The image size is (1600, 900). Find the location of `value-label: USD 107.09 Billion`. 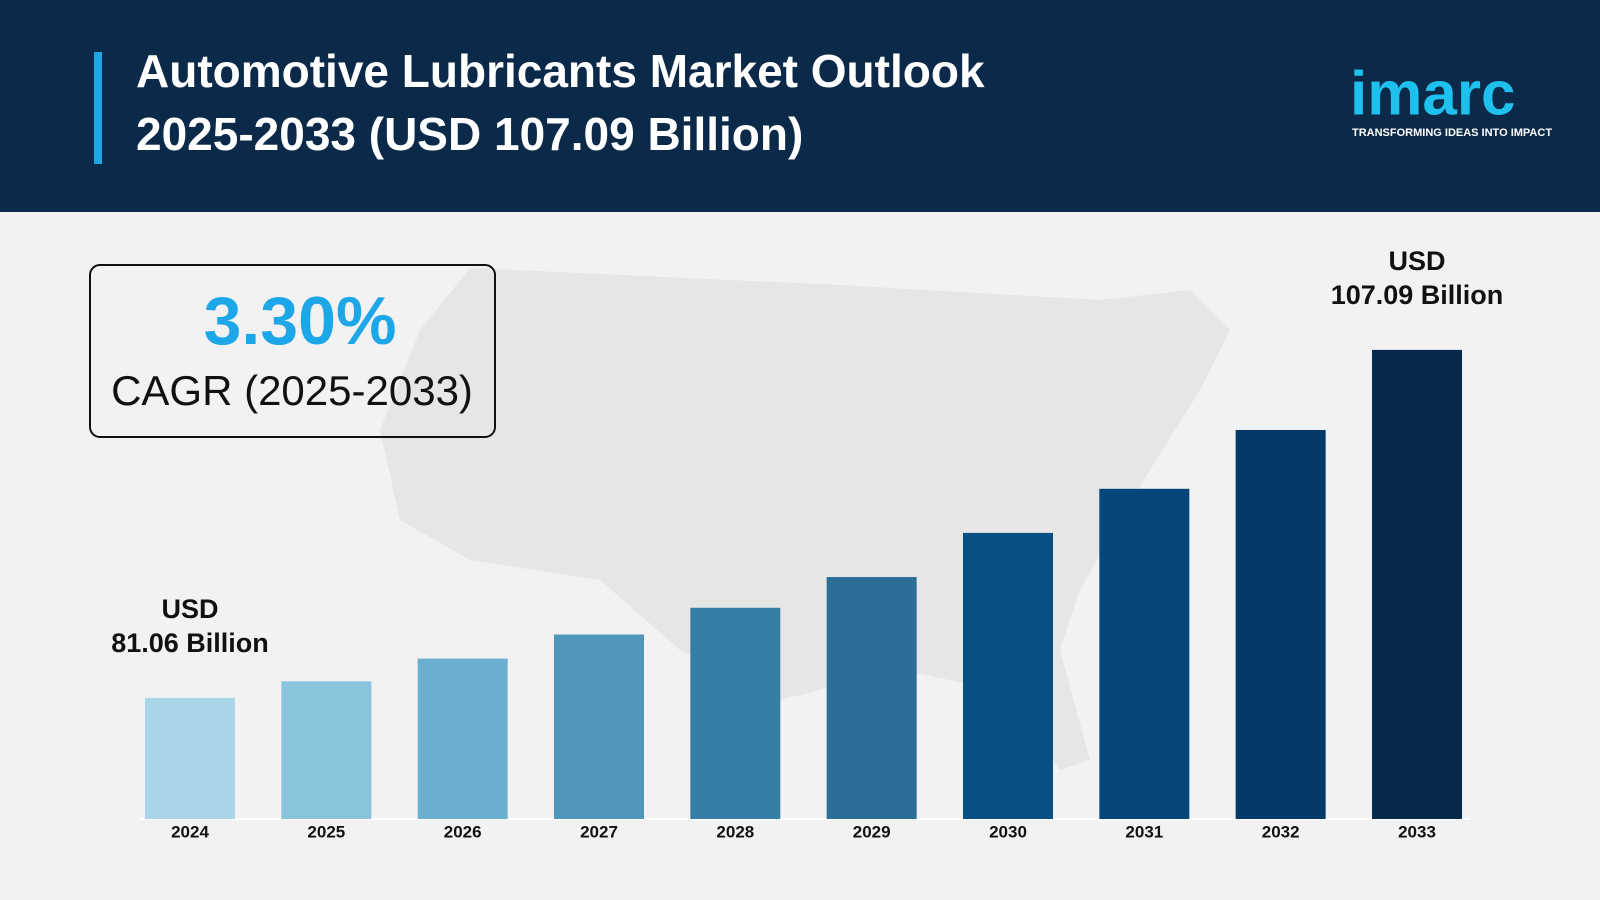

value-label: USD 107.09 Billion is located at coordinates (1417, 278).